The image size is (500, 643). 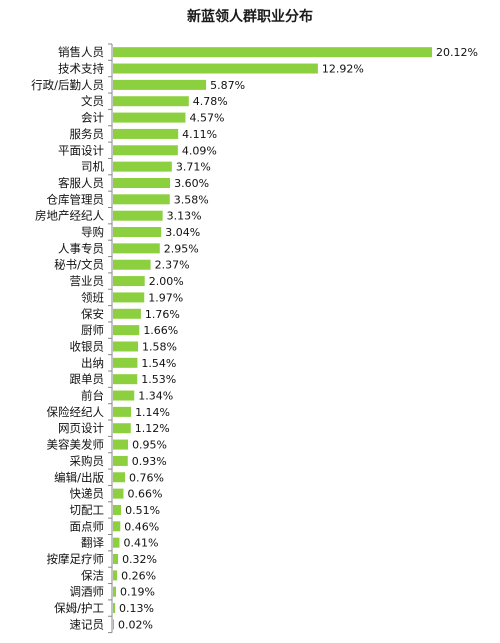 What do you see at coordinates (87, 461) in the screenshot?
I see `category-label: 采购员` at bounding box center [87, 461].